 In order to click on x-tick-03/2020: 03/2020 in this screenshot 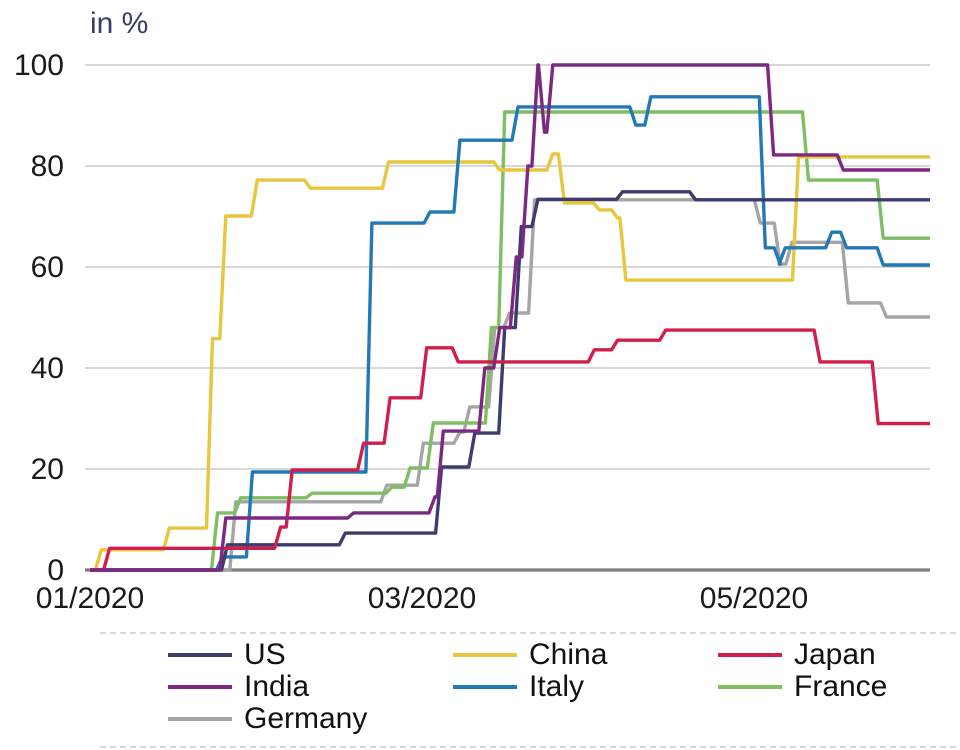, I will do `click(422, 598)`.